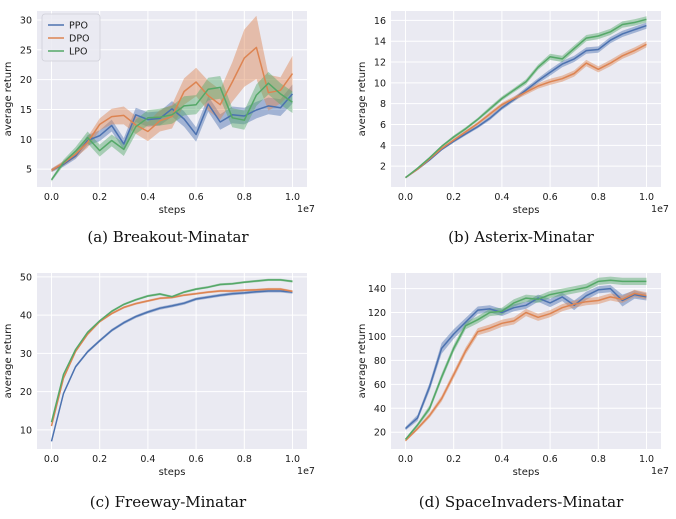 The image size is (676, 519). What do you see at coordinates (380, 42) in the screenshot?
I see `y-tick-label: 14` at bounding box center [380, 42].